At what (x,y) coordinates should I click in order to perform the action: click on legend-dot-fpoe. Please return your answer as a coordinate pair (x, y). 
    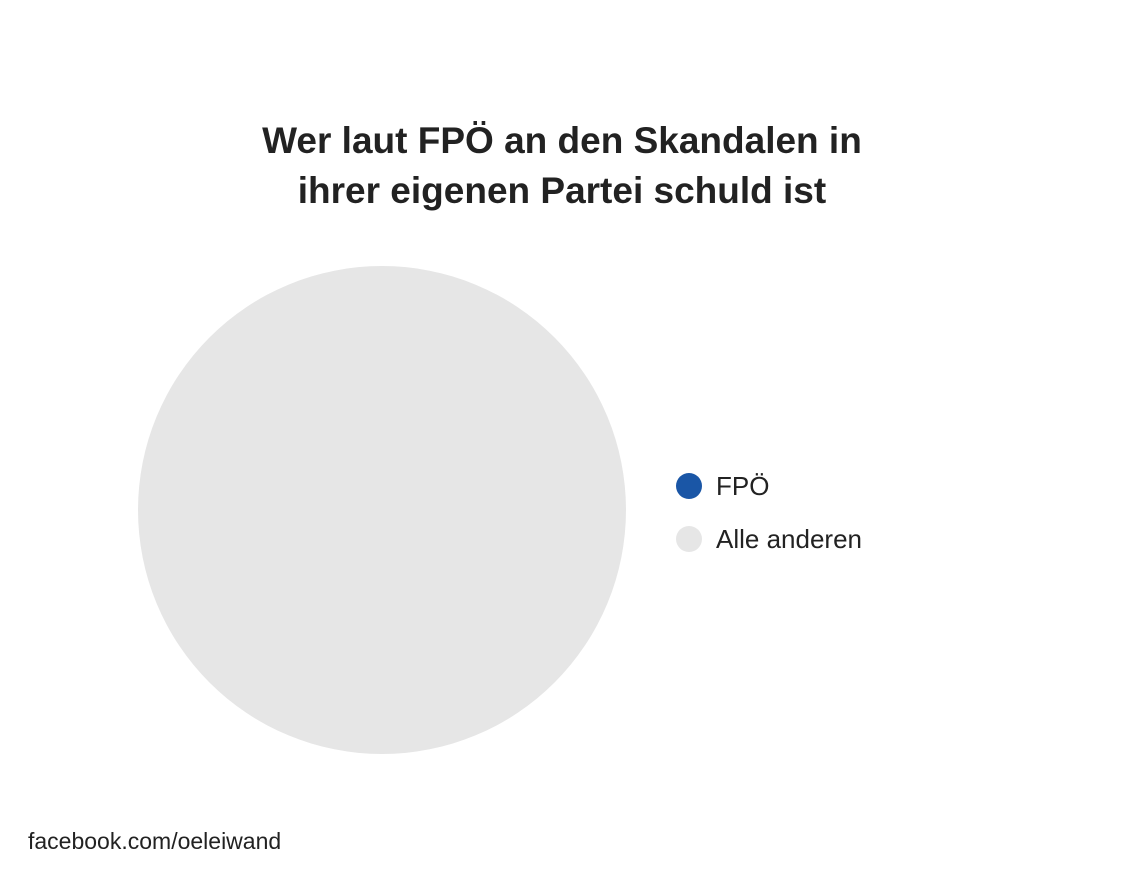
    Looking at the image, I should click on (689, 486).